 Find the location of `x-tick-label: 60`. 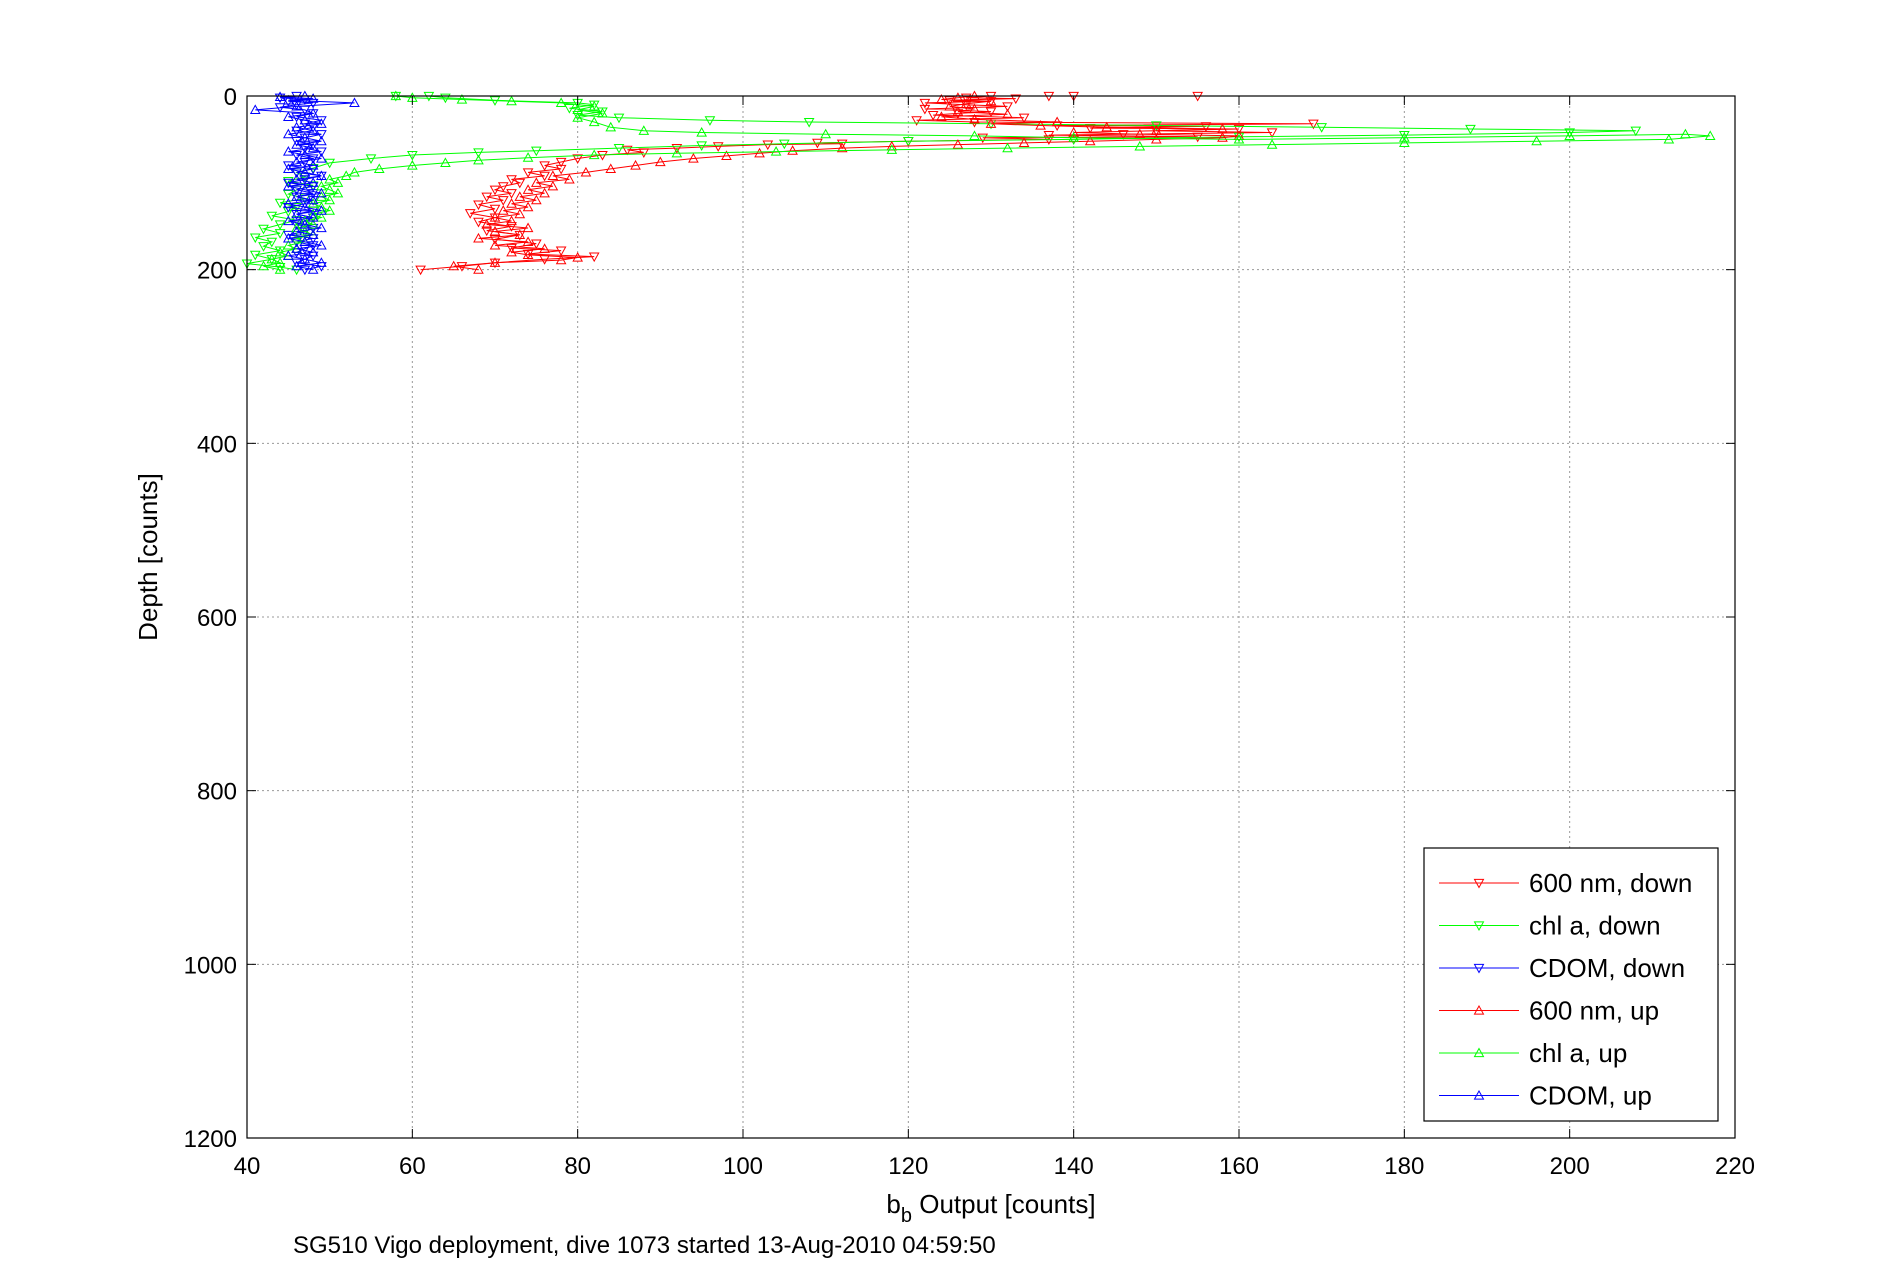

x-tick-label: 60 is located at coordinates (412, 1166).